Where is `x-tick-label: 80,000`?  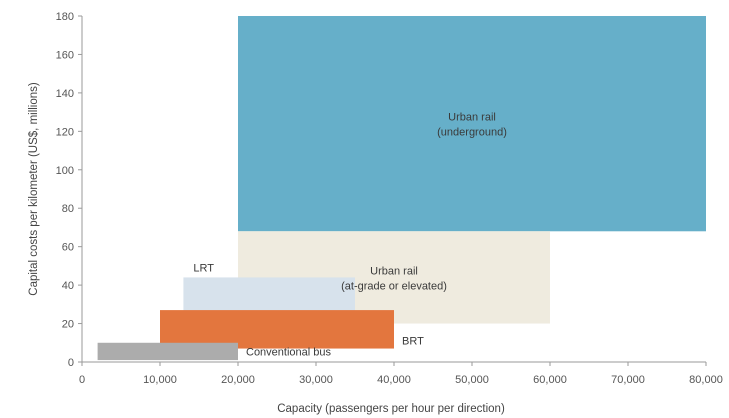
x-tick-label: 80,000 is located at coordinates (706, 380).